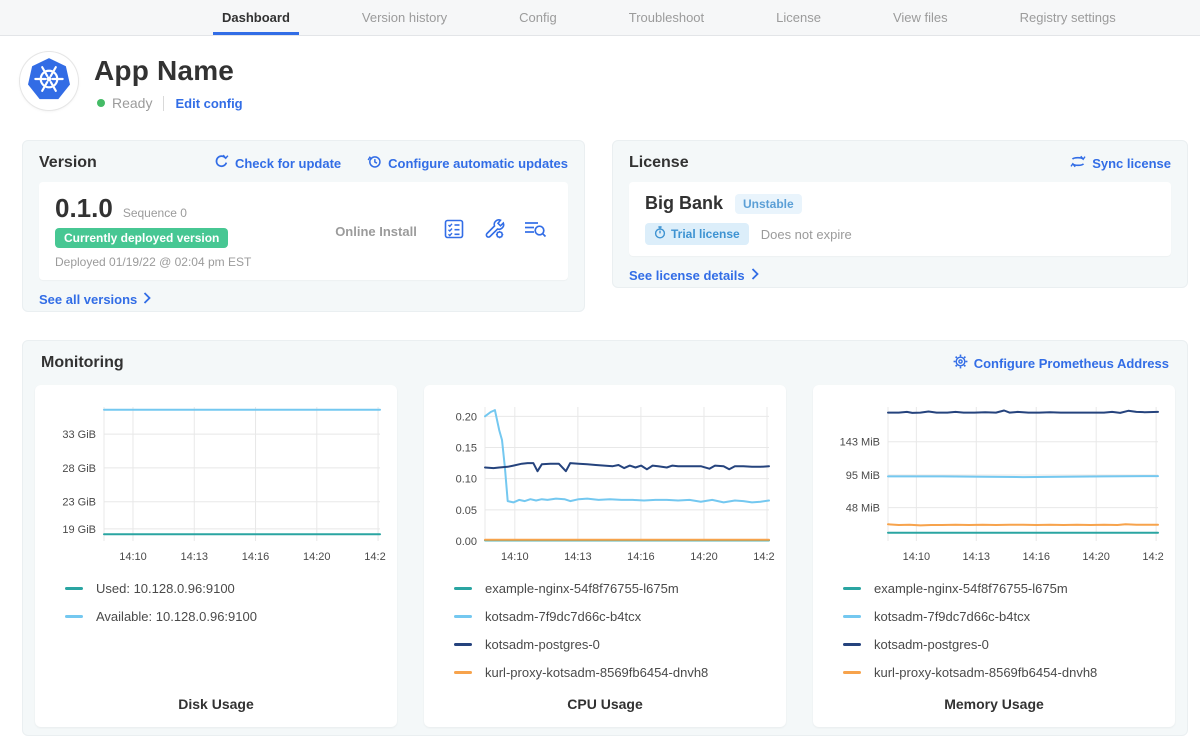 The width and height of the screenshot is (1200, 746). Describe the element at coordinates (684, 203) in the screenshot. I see `license-assignee: Big Bank` at that location.